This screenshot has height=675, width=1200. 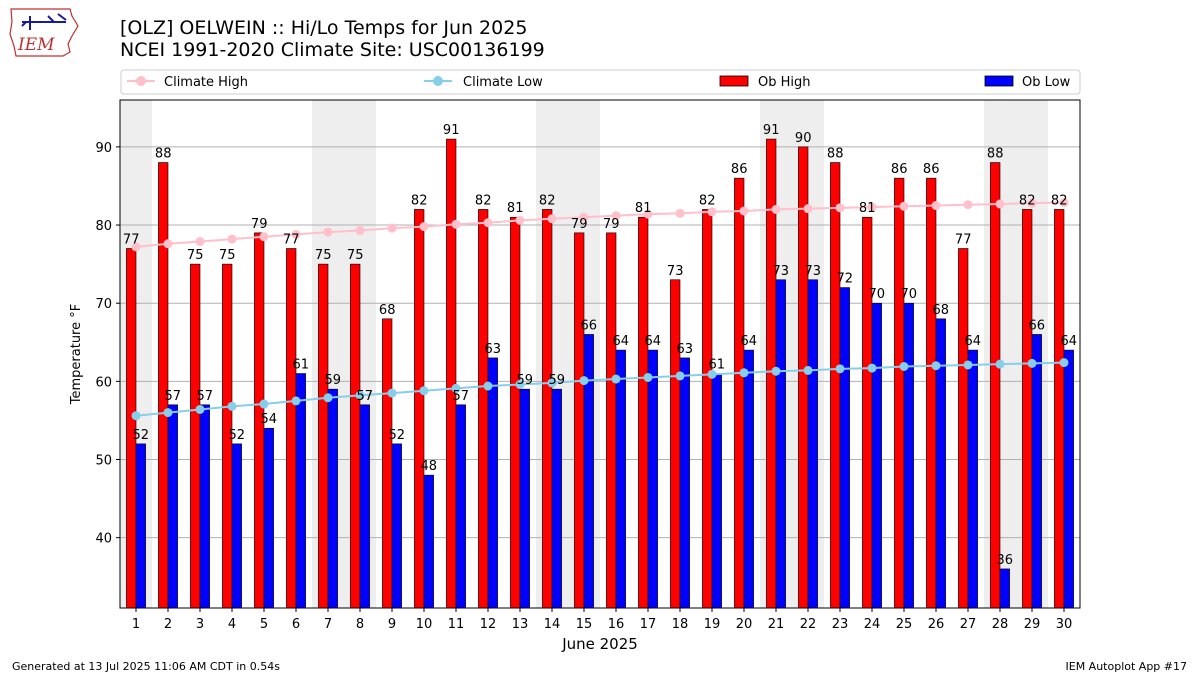 I want to click on x-tick-label-22: 22, so click(x=808, y=624).